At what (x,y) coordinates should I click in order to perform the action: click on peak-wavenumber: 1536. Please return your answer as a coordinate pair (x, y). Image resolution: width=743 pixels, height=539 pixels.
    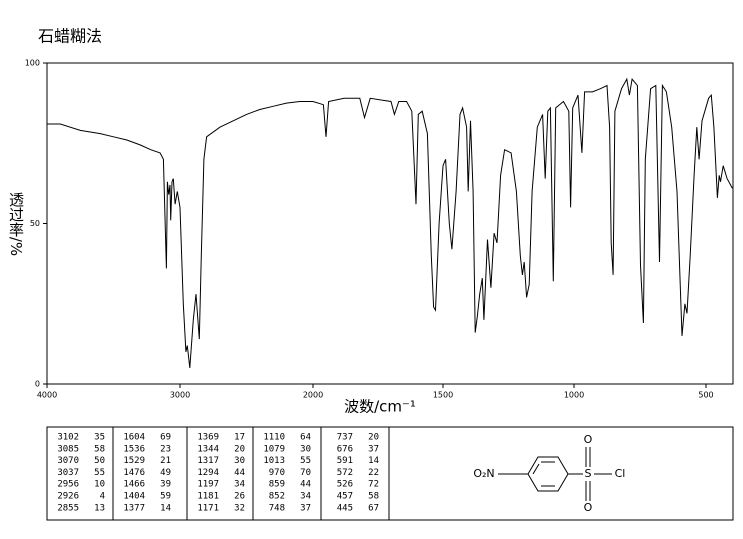
    Looking at the image, I should click on (134, 449).